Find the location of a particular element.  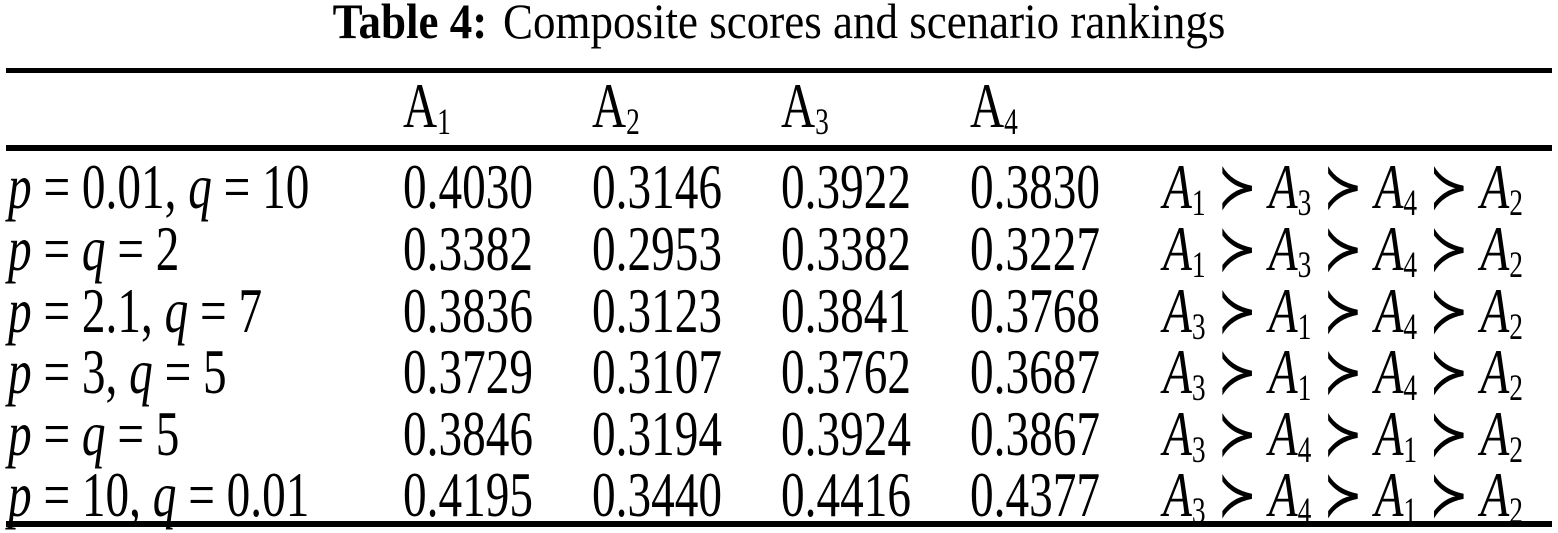

score-cell-a2: 0.3146 is located at coordinates (657, 187).